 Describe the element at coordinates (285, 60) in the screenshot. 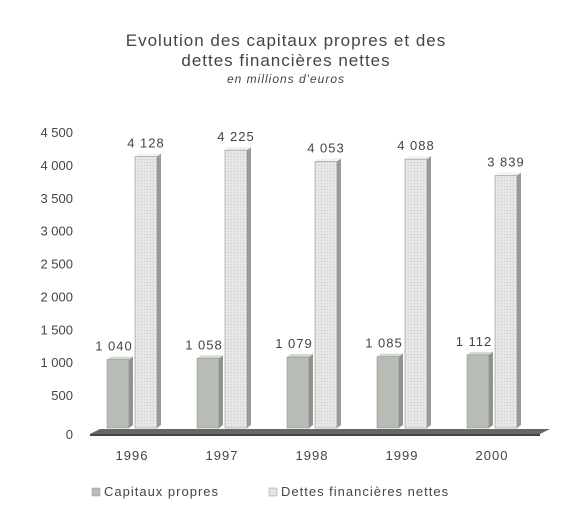

I see `chart-title-line2: dettes financières nettes` at that location.